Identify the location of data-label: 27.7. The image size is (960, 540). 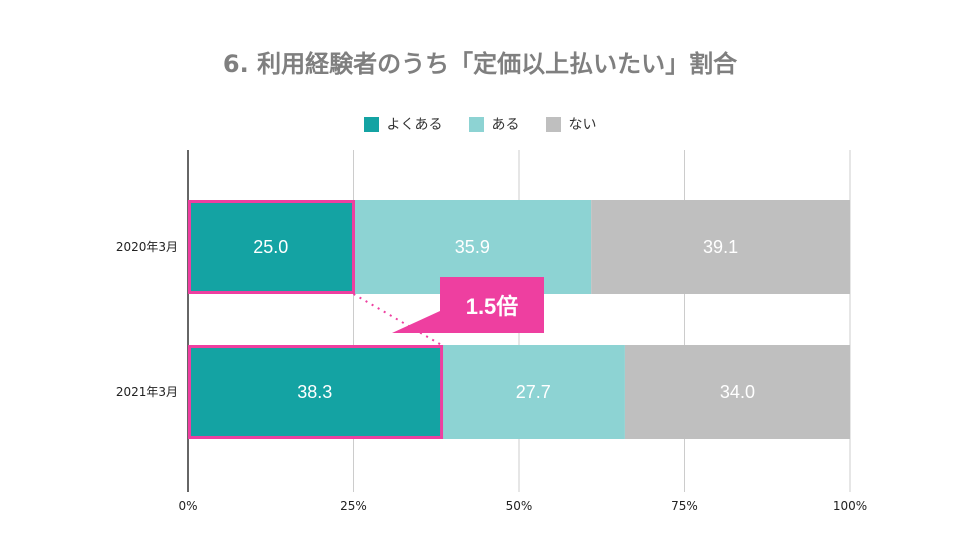
(533, 392).